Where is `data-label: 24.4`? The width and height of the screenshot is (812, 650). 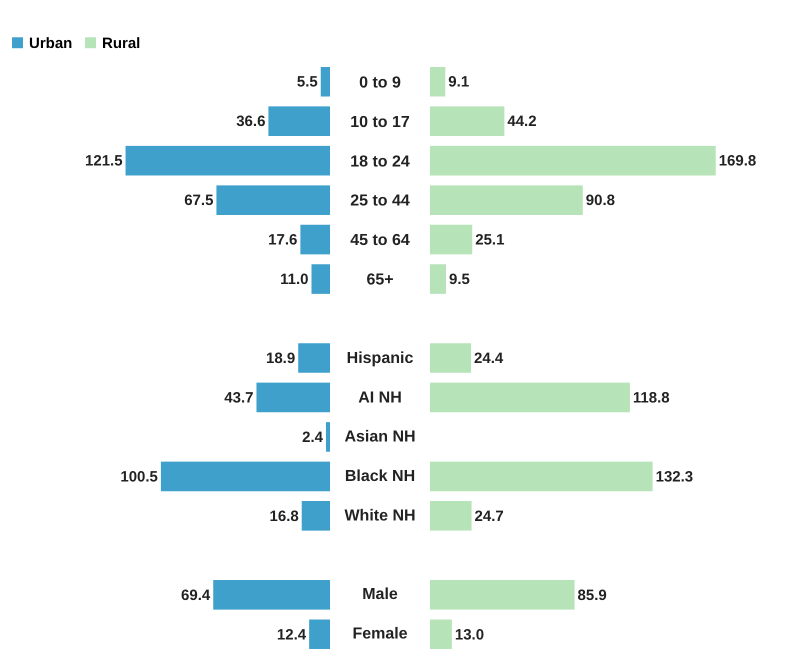 data-label: 24.4 is located at coordinates (489, 358).